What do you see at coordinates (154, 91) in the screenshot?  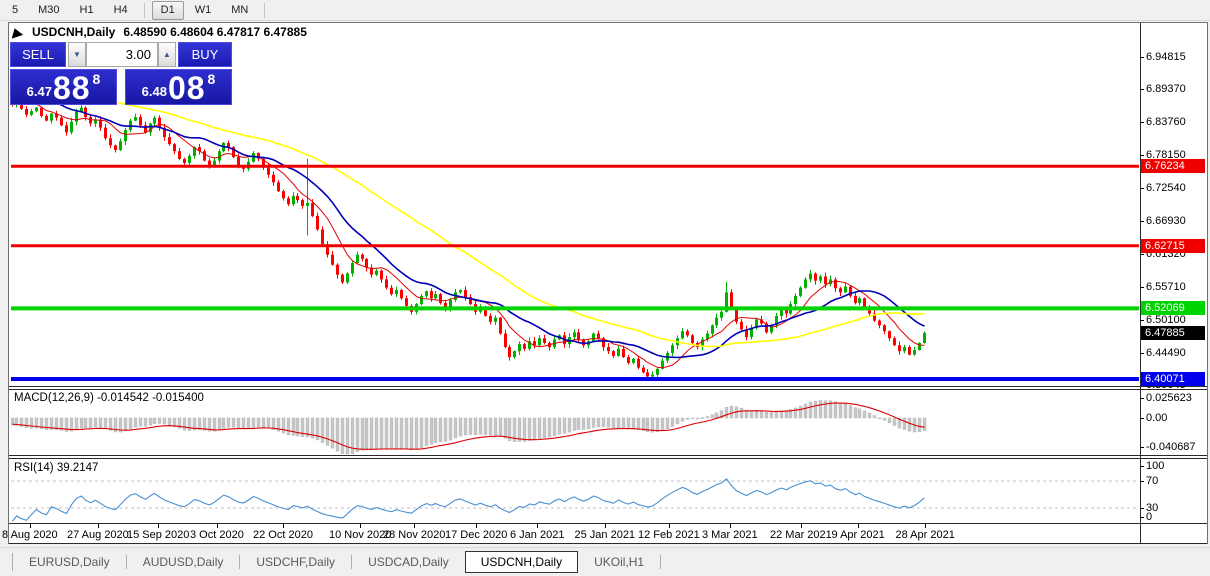 I see `buy-price-prefix: 6.48` at bounding box center [154, 91].